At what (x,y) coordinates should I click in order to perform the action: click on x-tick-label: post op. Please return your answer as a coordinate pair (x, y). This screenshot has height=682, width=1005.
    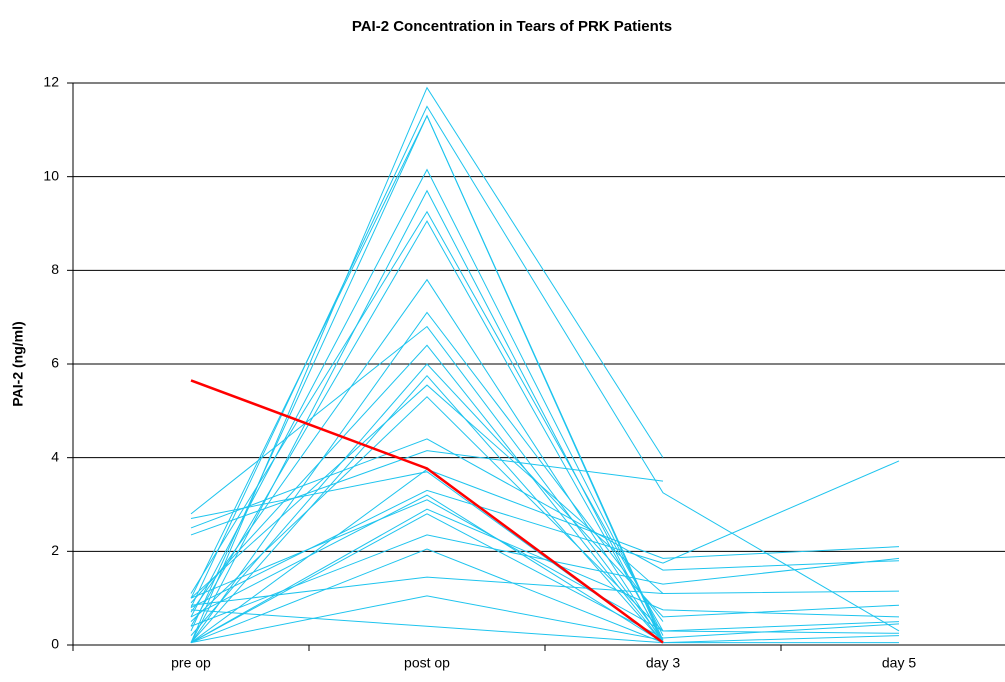
    Looking at the image, I should click on (427, 663).